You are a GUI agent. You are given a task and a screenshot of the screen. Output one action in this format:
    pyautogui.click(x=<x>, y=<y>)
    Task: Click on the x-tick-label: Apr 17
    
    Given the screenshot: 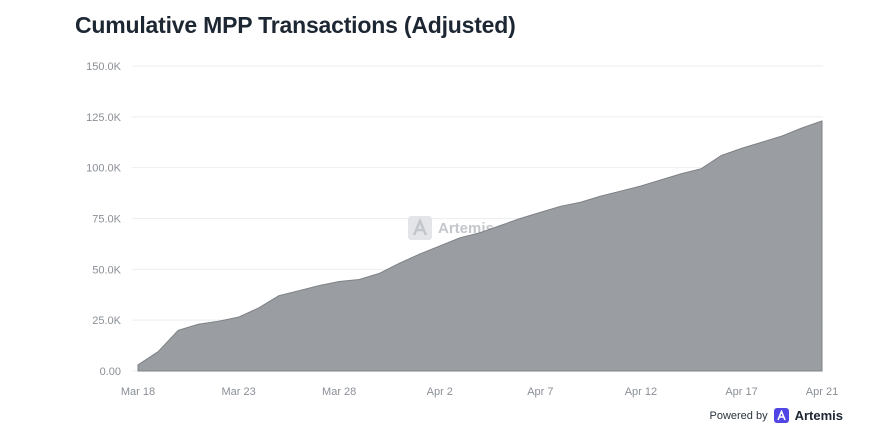 What is the action you would take?
    pyautogui.click(x=741, y=392)
    